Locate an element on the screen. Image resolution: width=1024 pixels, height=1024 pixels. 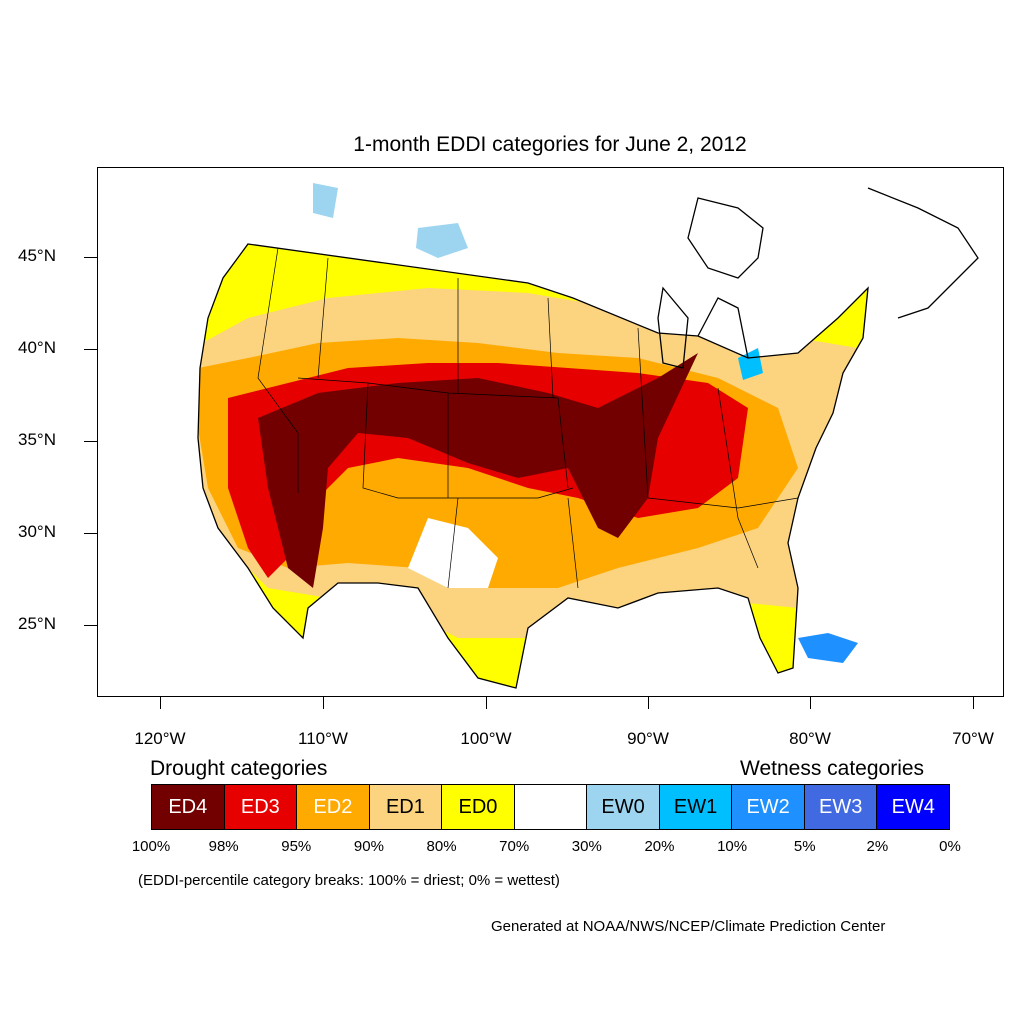
percentile-label: 95% is located at coordinates (296, 846).